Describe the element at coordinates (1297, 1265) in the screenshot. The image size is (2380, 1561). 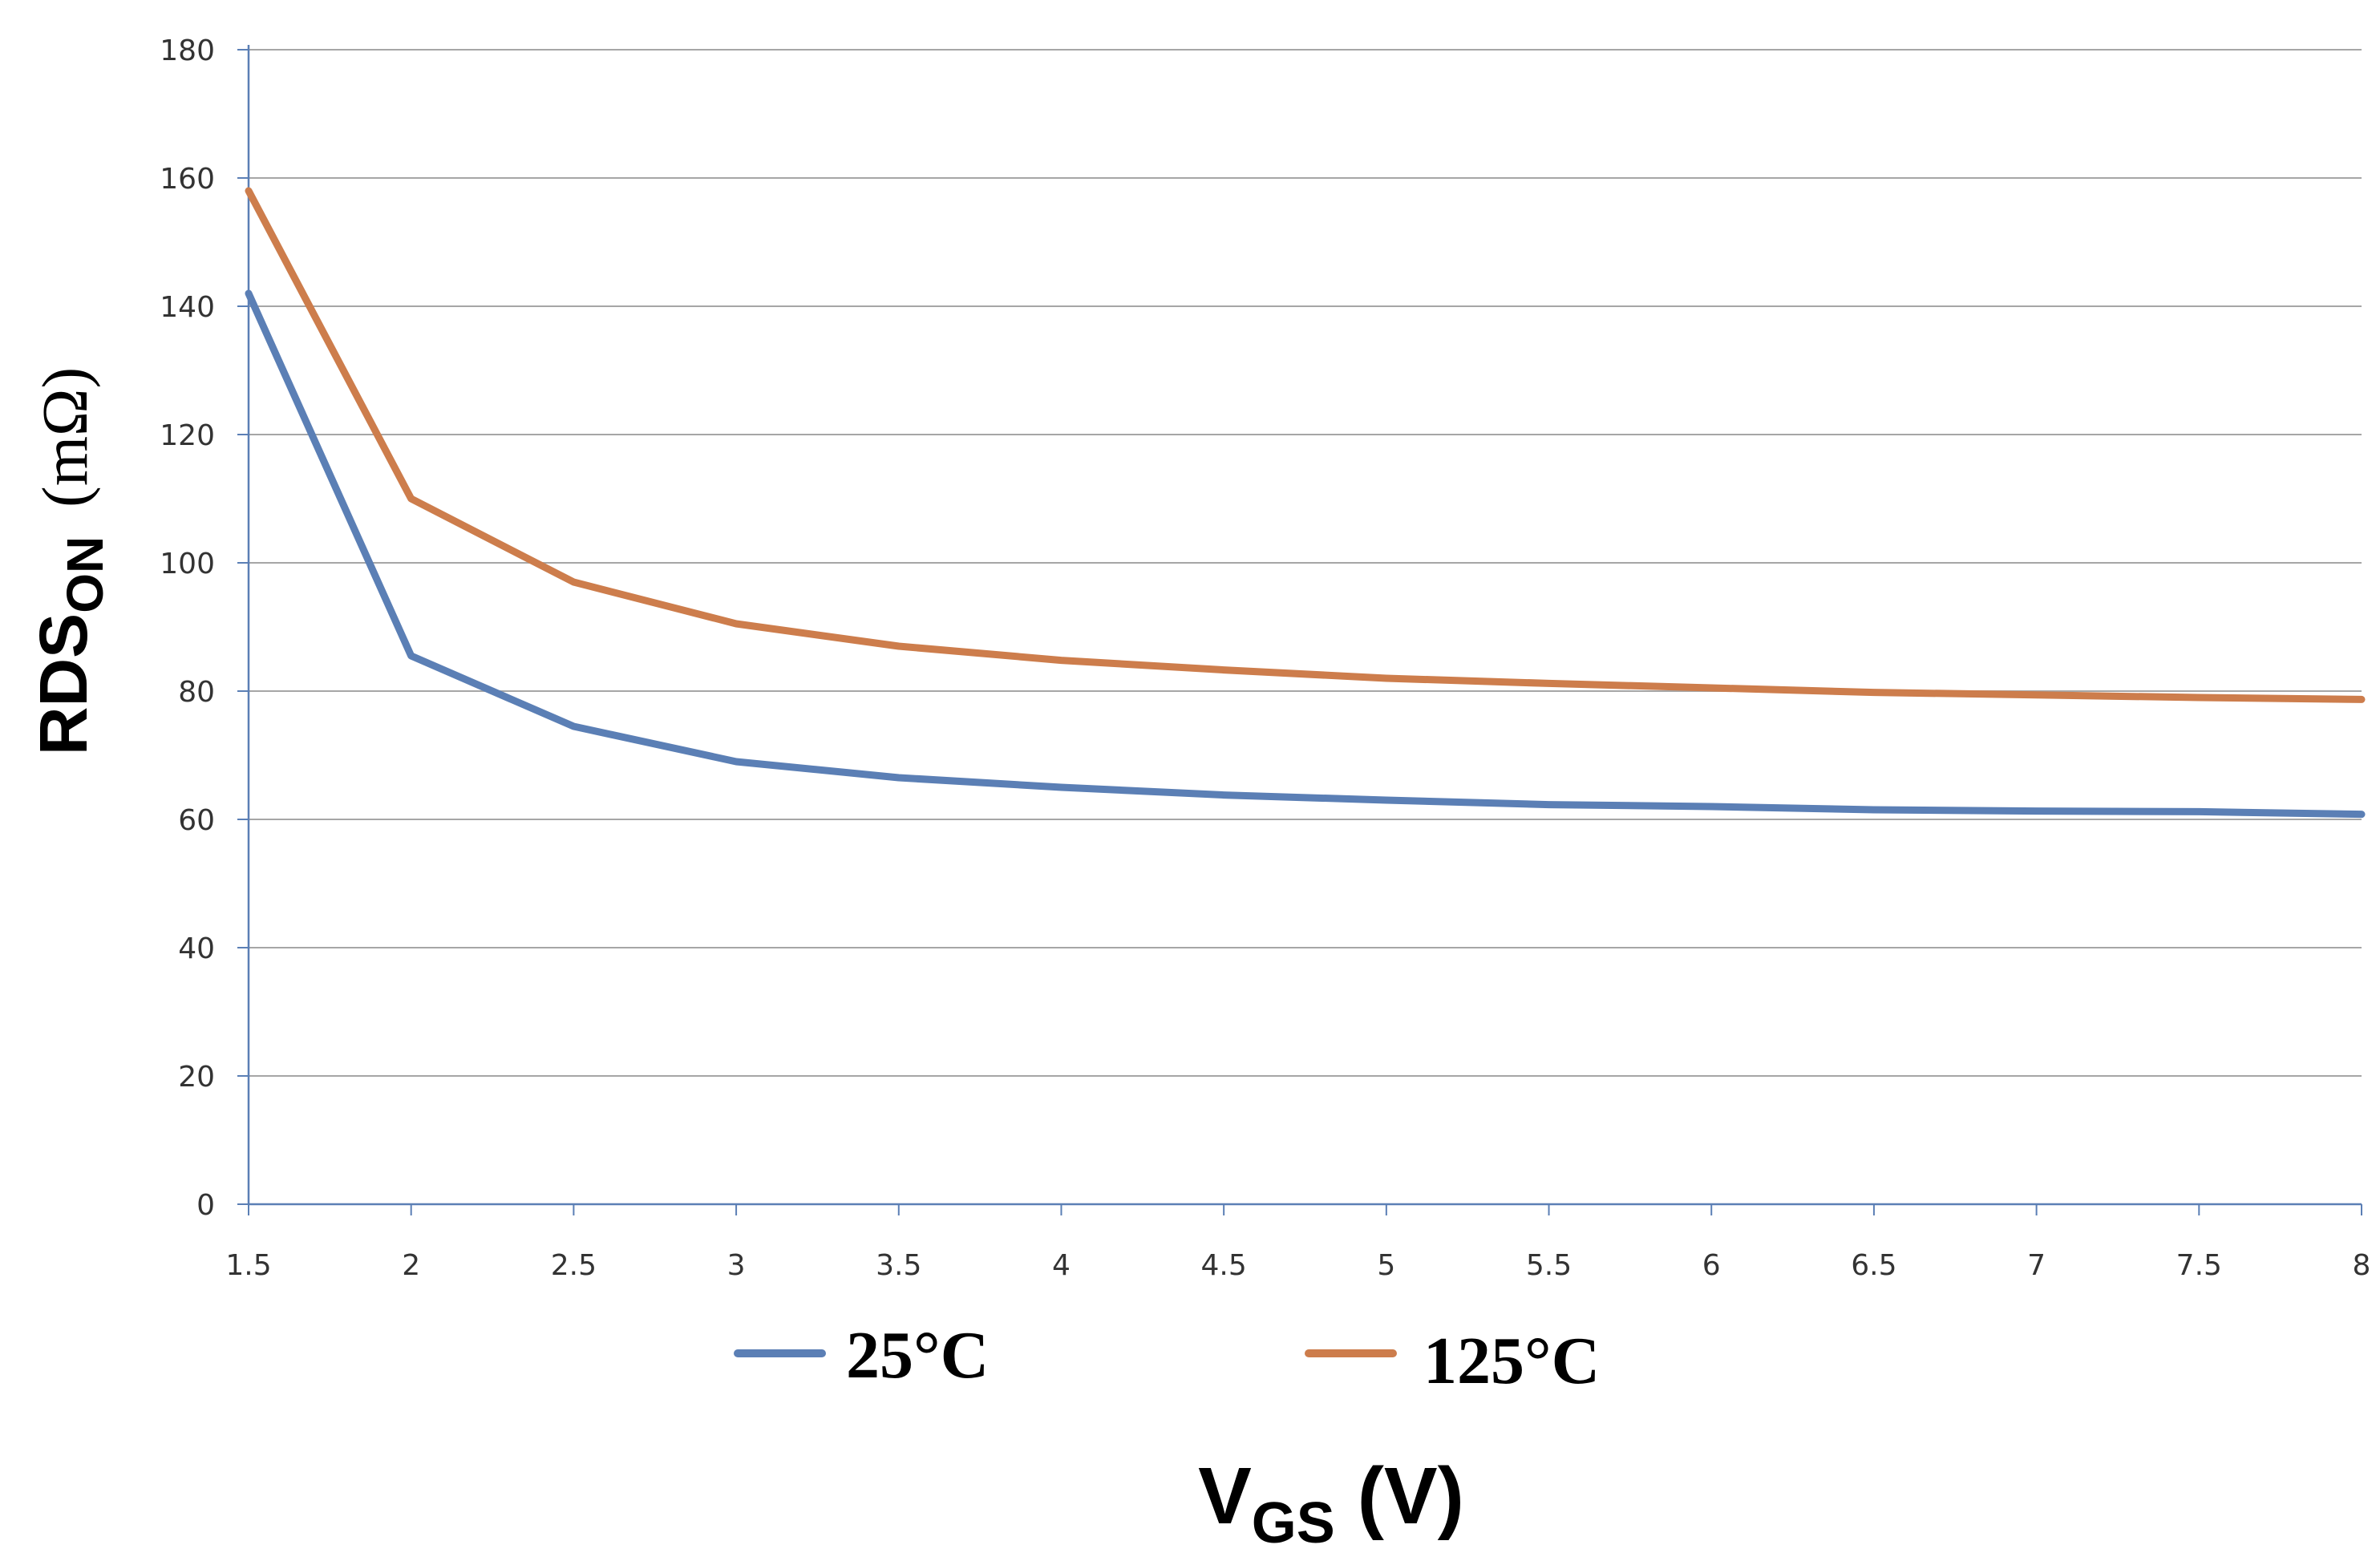
I see `x-tick-labels: 1.5 2 2.5 3 3.5 4 4.5 5 5.5 6 6.5 7 7.5 8` at that location.